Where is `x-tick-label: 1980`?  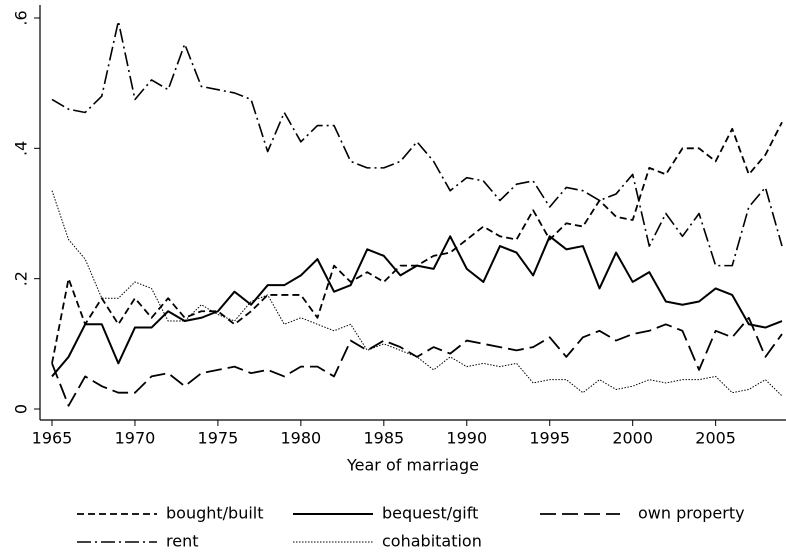 x-tick-label: 1980 is located at coordinates (301, 438).